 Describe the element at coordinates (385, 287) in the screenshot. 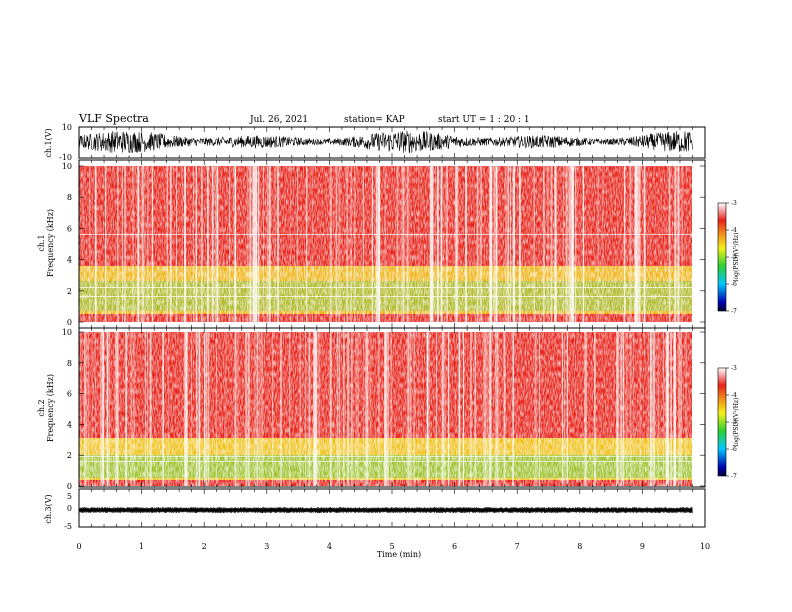

I see `ch1-harmonic-line` at that location.